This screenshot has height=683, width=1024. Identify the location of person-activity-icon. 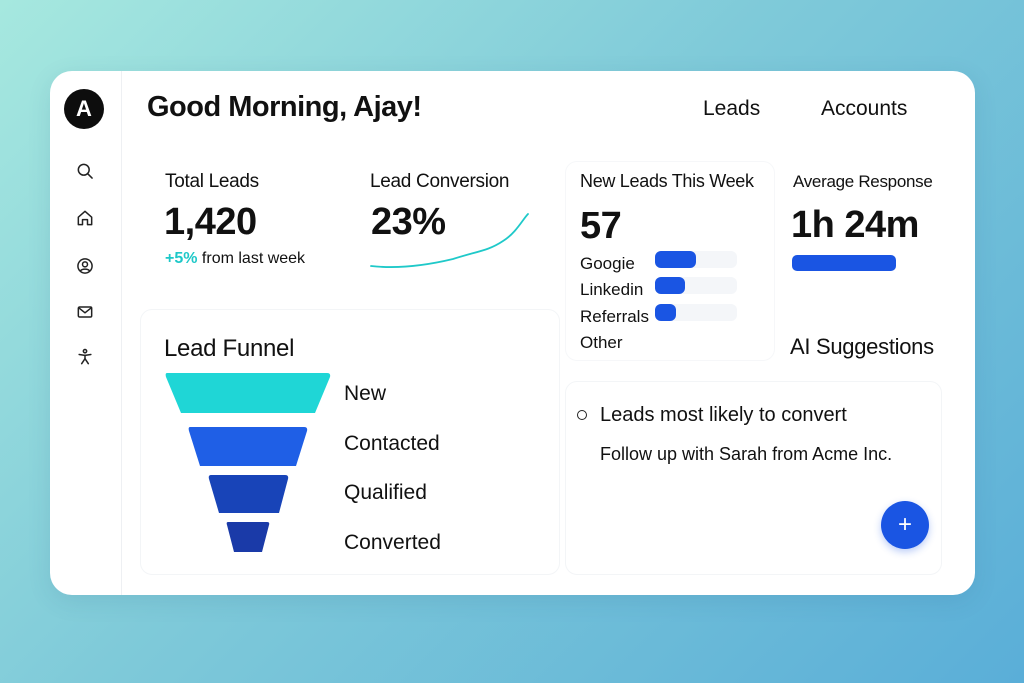
(85, 357).